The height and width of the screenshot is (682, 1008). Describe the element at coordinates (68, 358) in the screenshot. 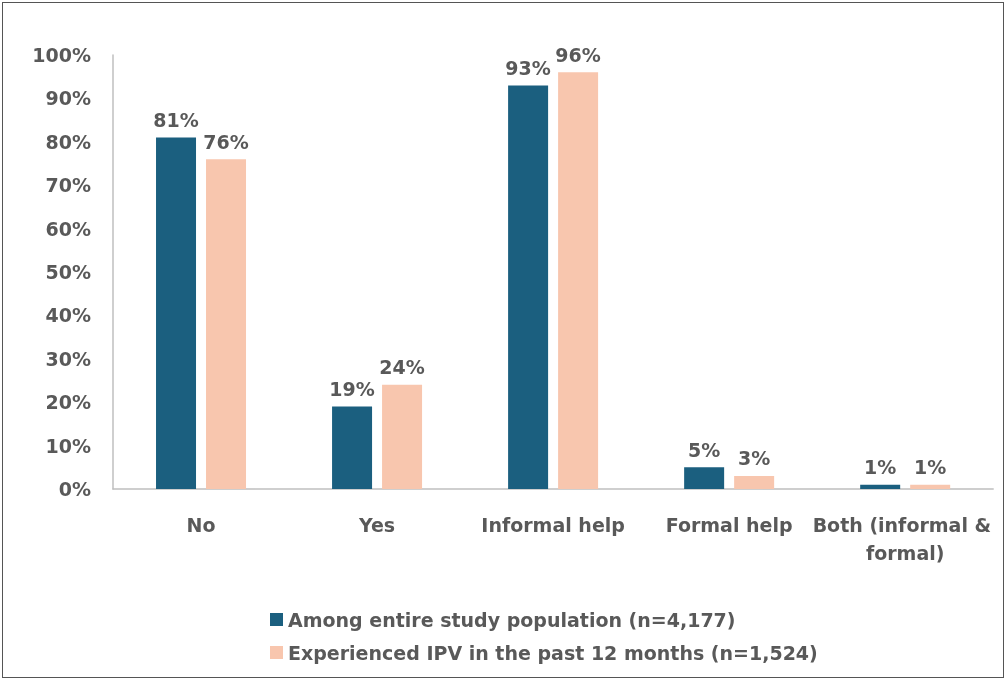

I see `y-tick-label: 30%` at that location.